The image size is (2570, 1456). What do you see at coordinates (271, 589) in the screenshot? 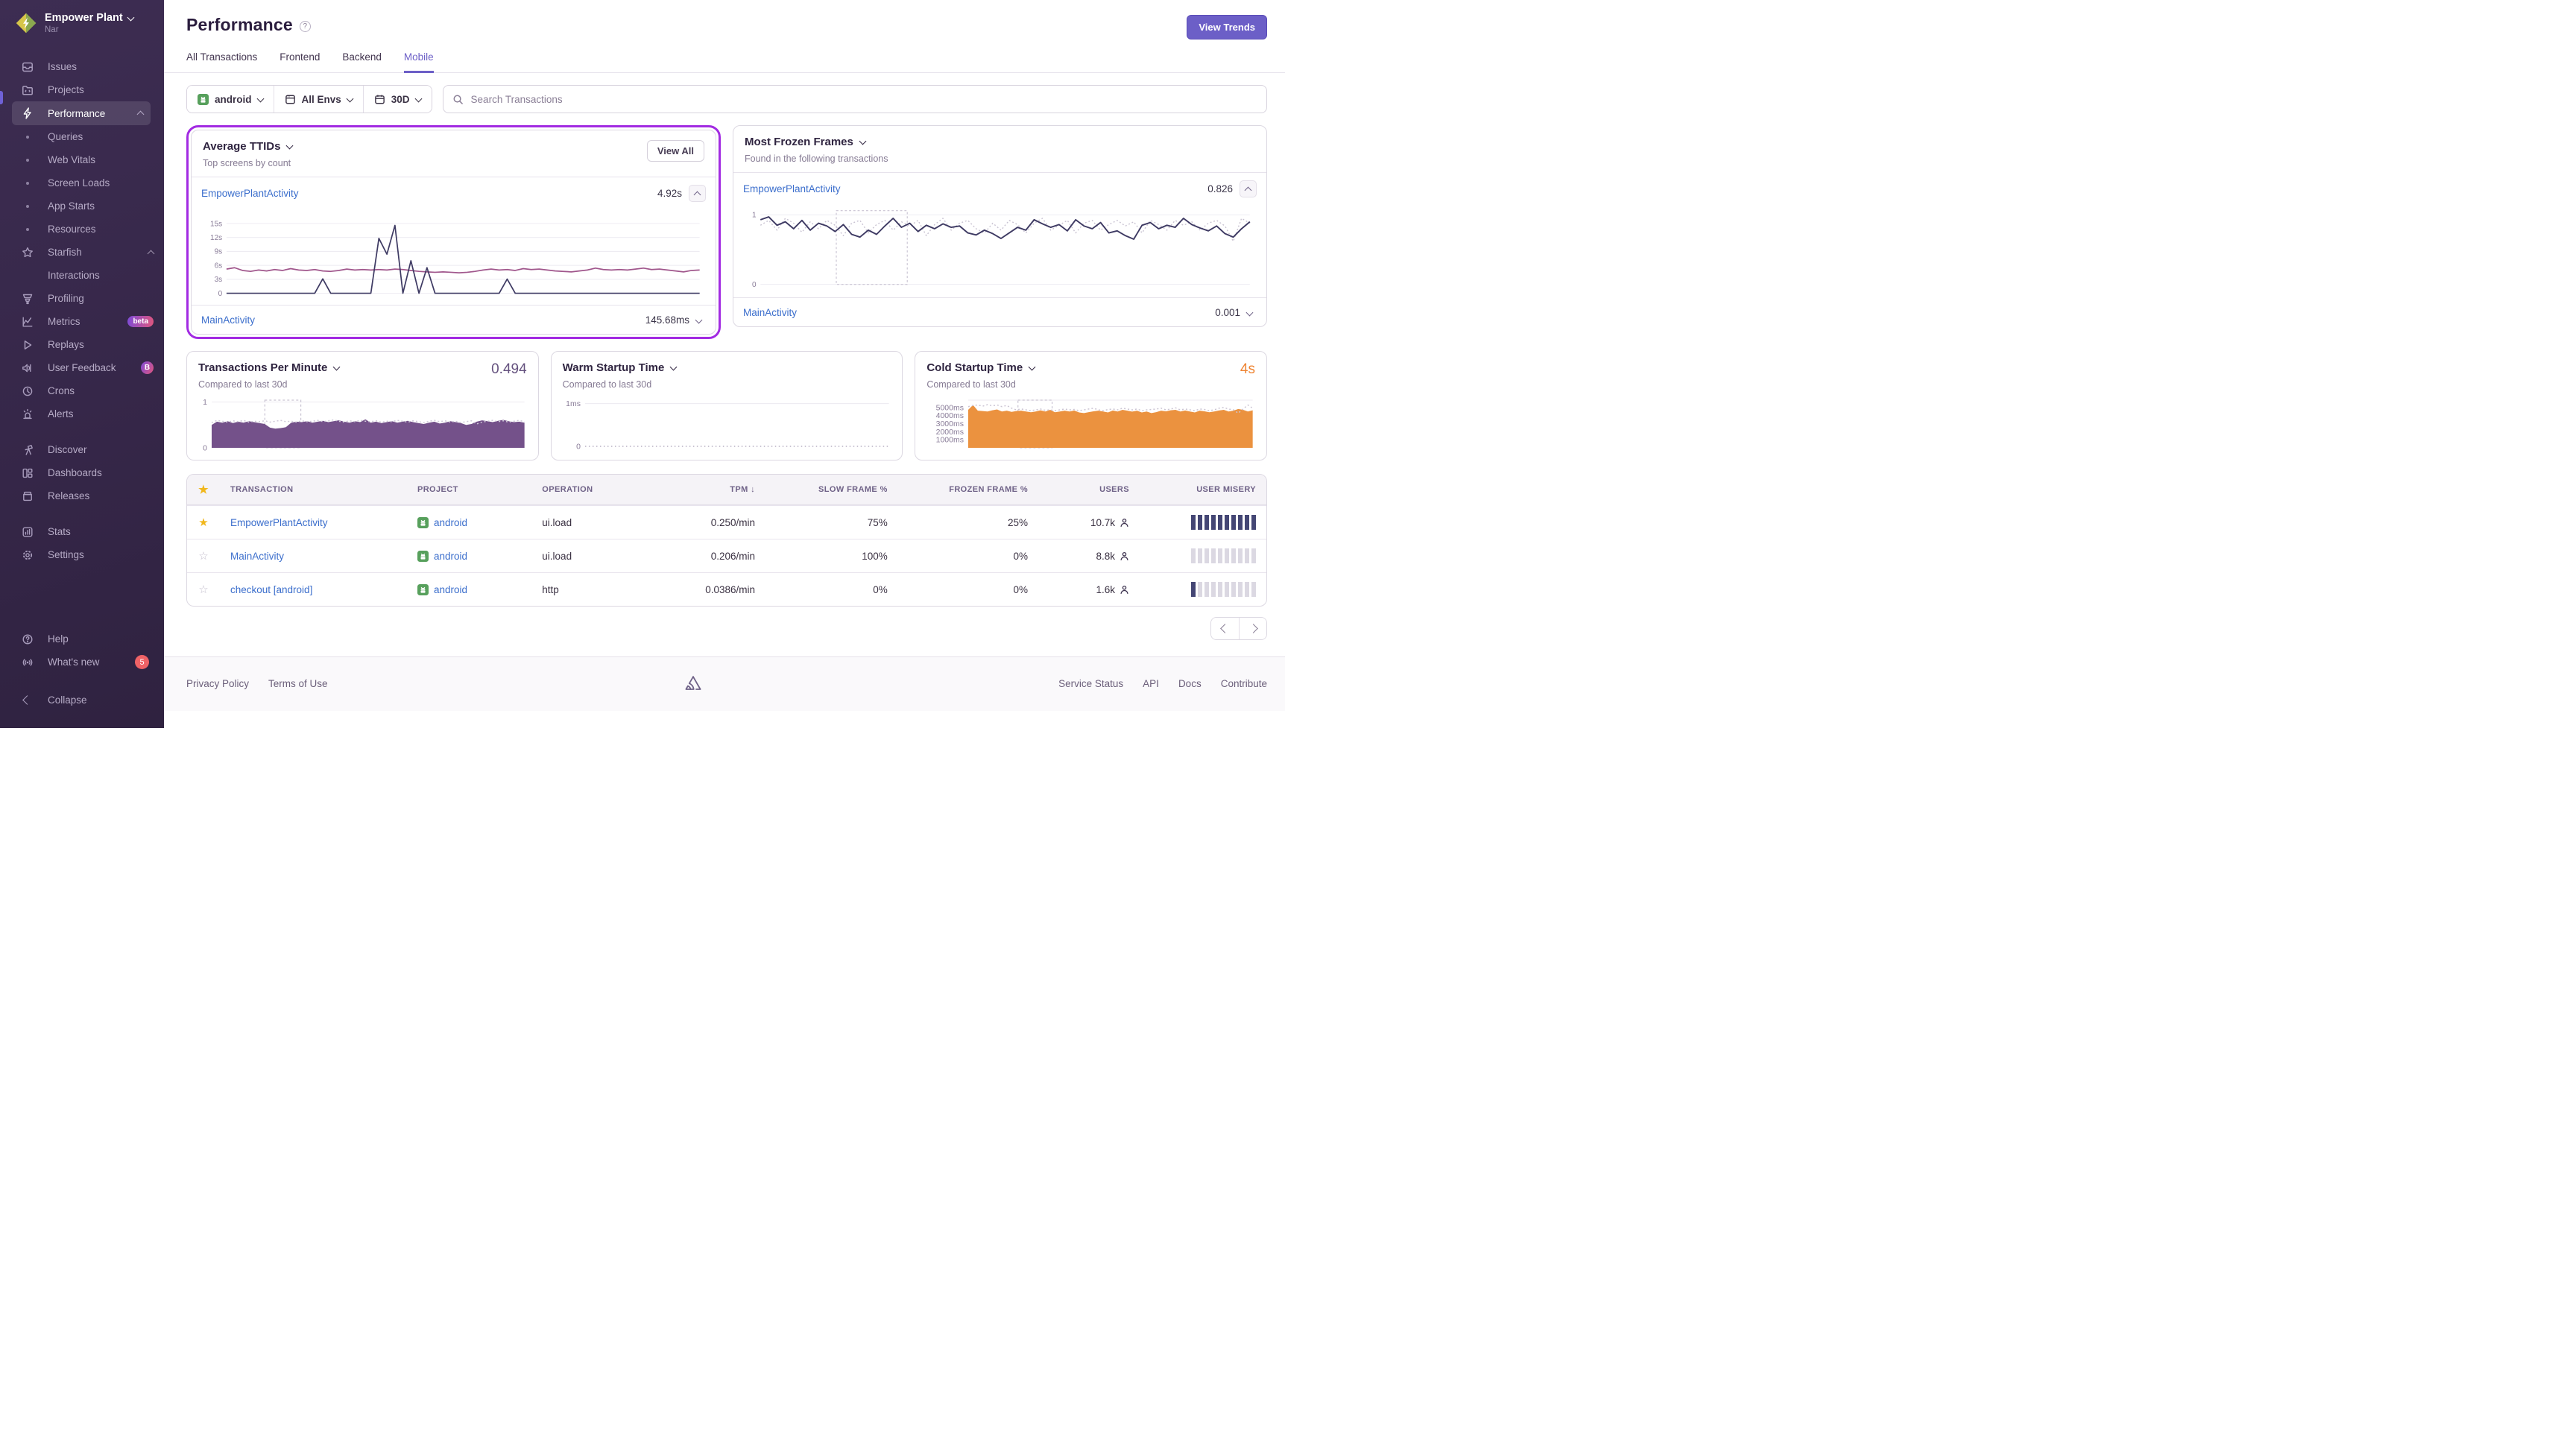
I see `transaction-link: checkout [android]` at bounding box center [271, 589].